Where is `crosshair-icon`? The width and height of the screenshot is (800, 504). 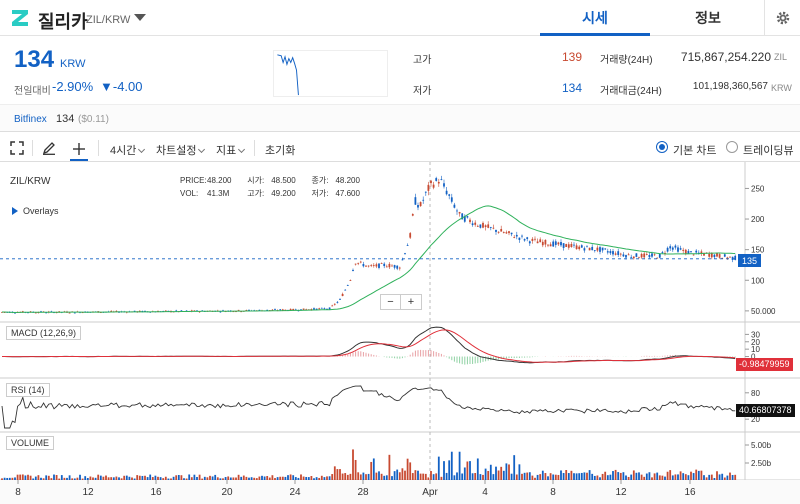
crosshair-icon is located at coordinates (79, 150).